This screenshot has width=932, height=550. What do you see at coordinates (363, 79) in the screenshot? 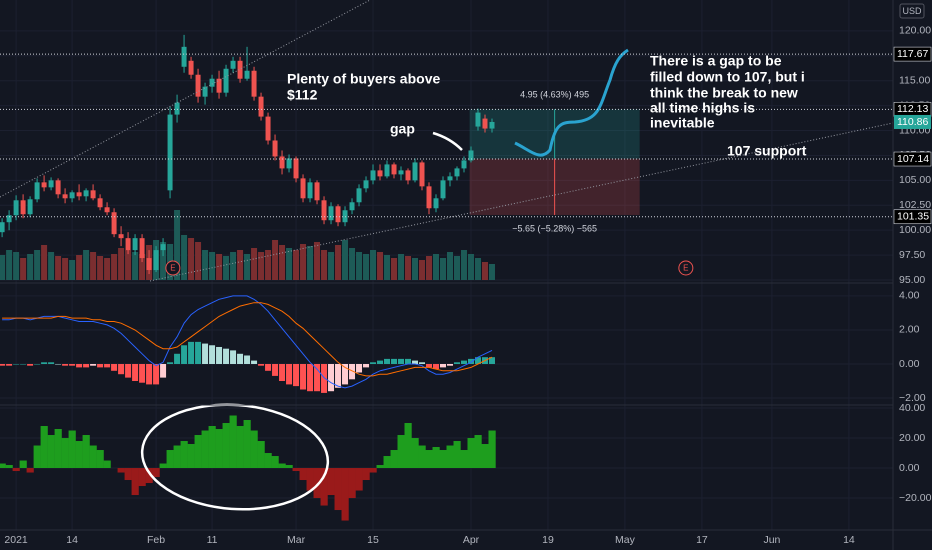
I see `annotation: Plenty of buyers above` at bounding box center [363, 79].